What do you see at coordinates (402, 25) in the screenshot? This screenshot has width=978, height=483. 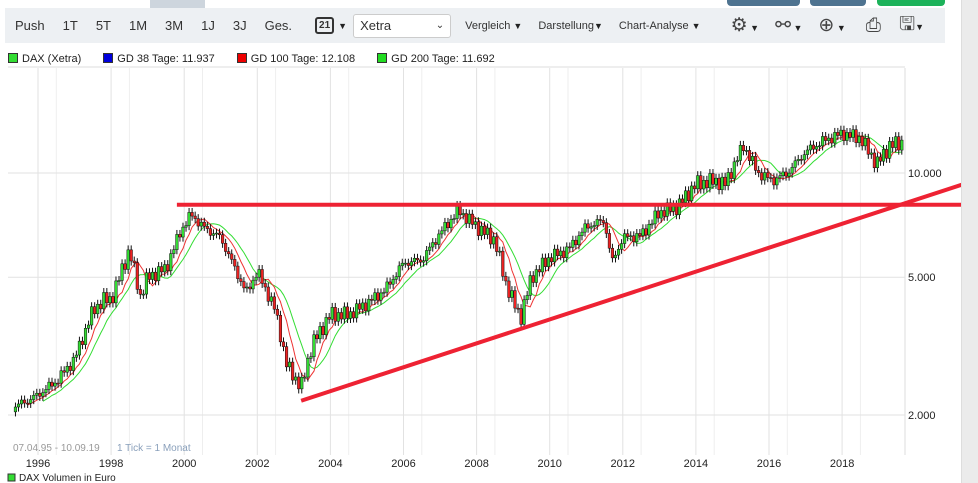 I see `exchange-select: Xetra ⌄` at bounding box center [402, 25].